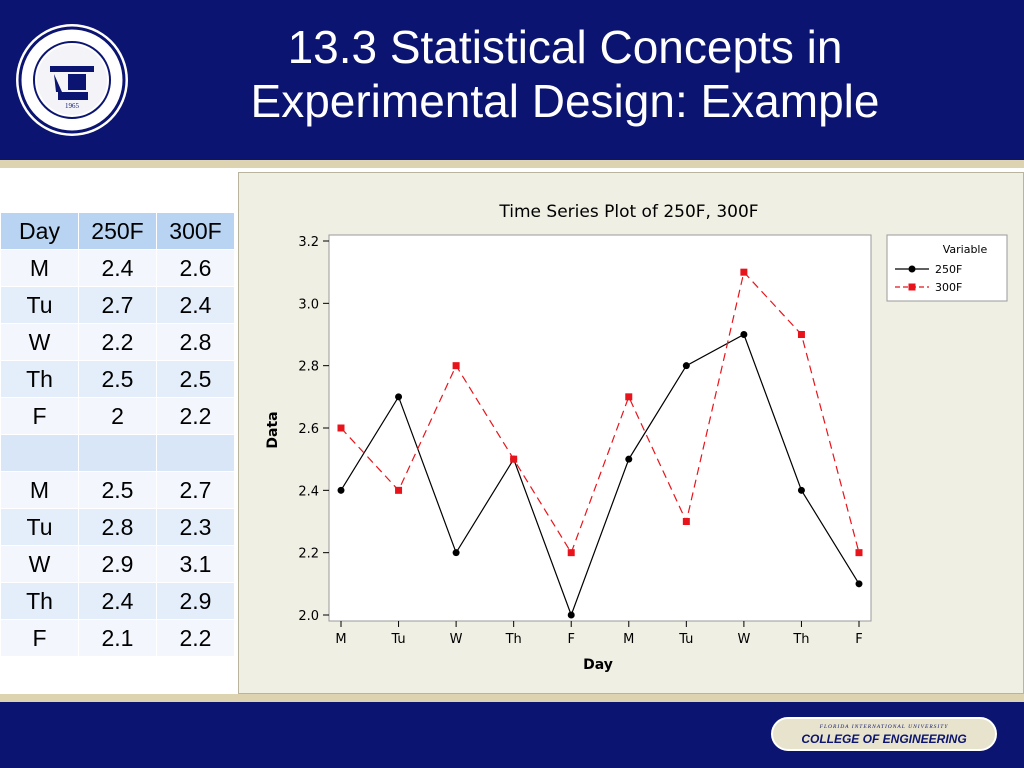  What do you see at coordinates (39, 342) in the screenshot?
I see `cell-day: W` at bounding box center [39, 342].